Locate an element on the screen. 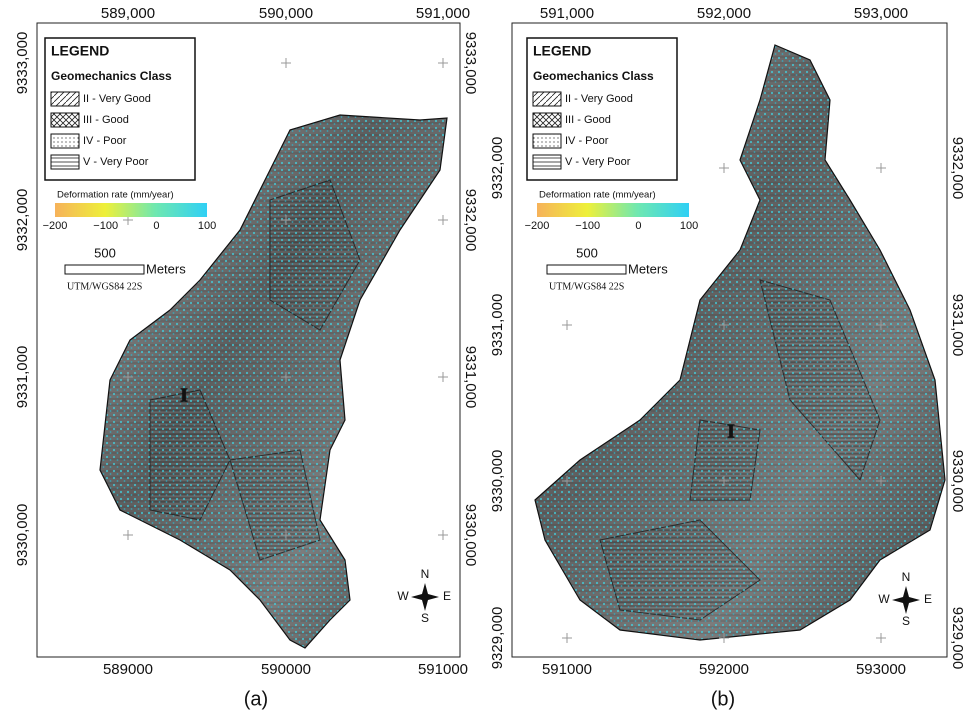 This screenshot has width=965, height=715. right-tick-label: 9332,000 is located at coordinates (957, 168).